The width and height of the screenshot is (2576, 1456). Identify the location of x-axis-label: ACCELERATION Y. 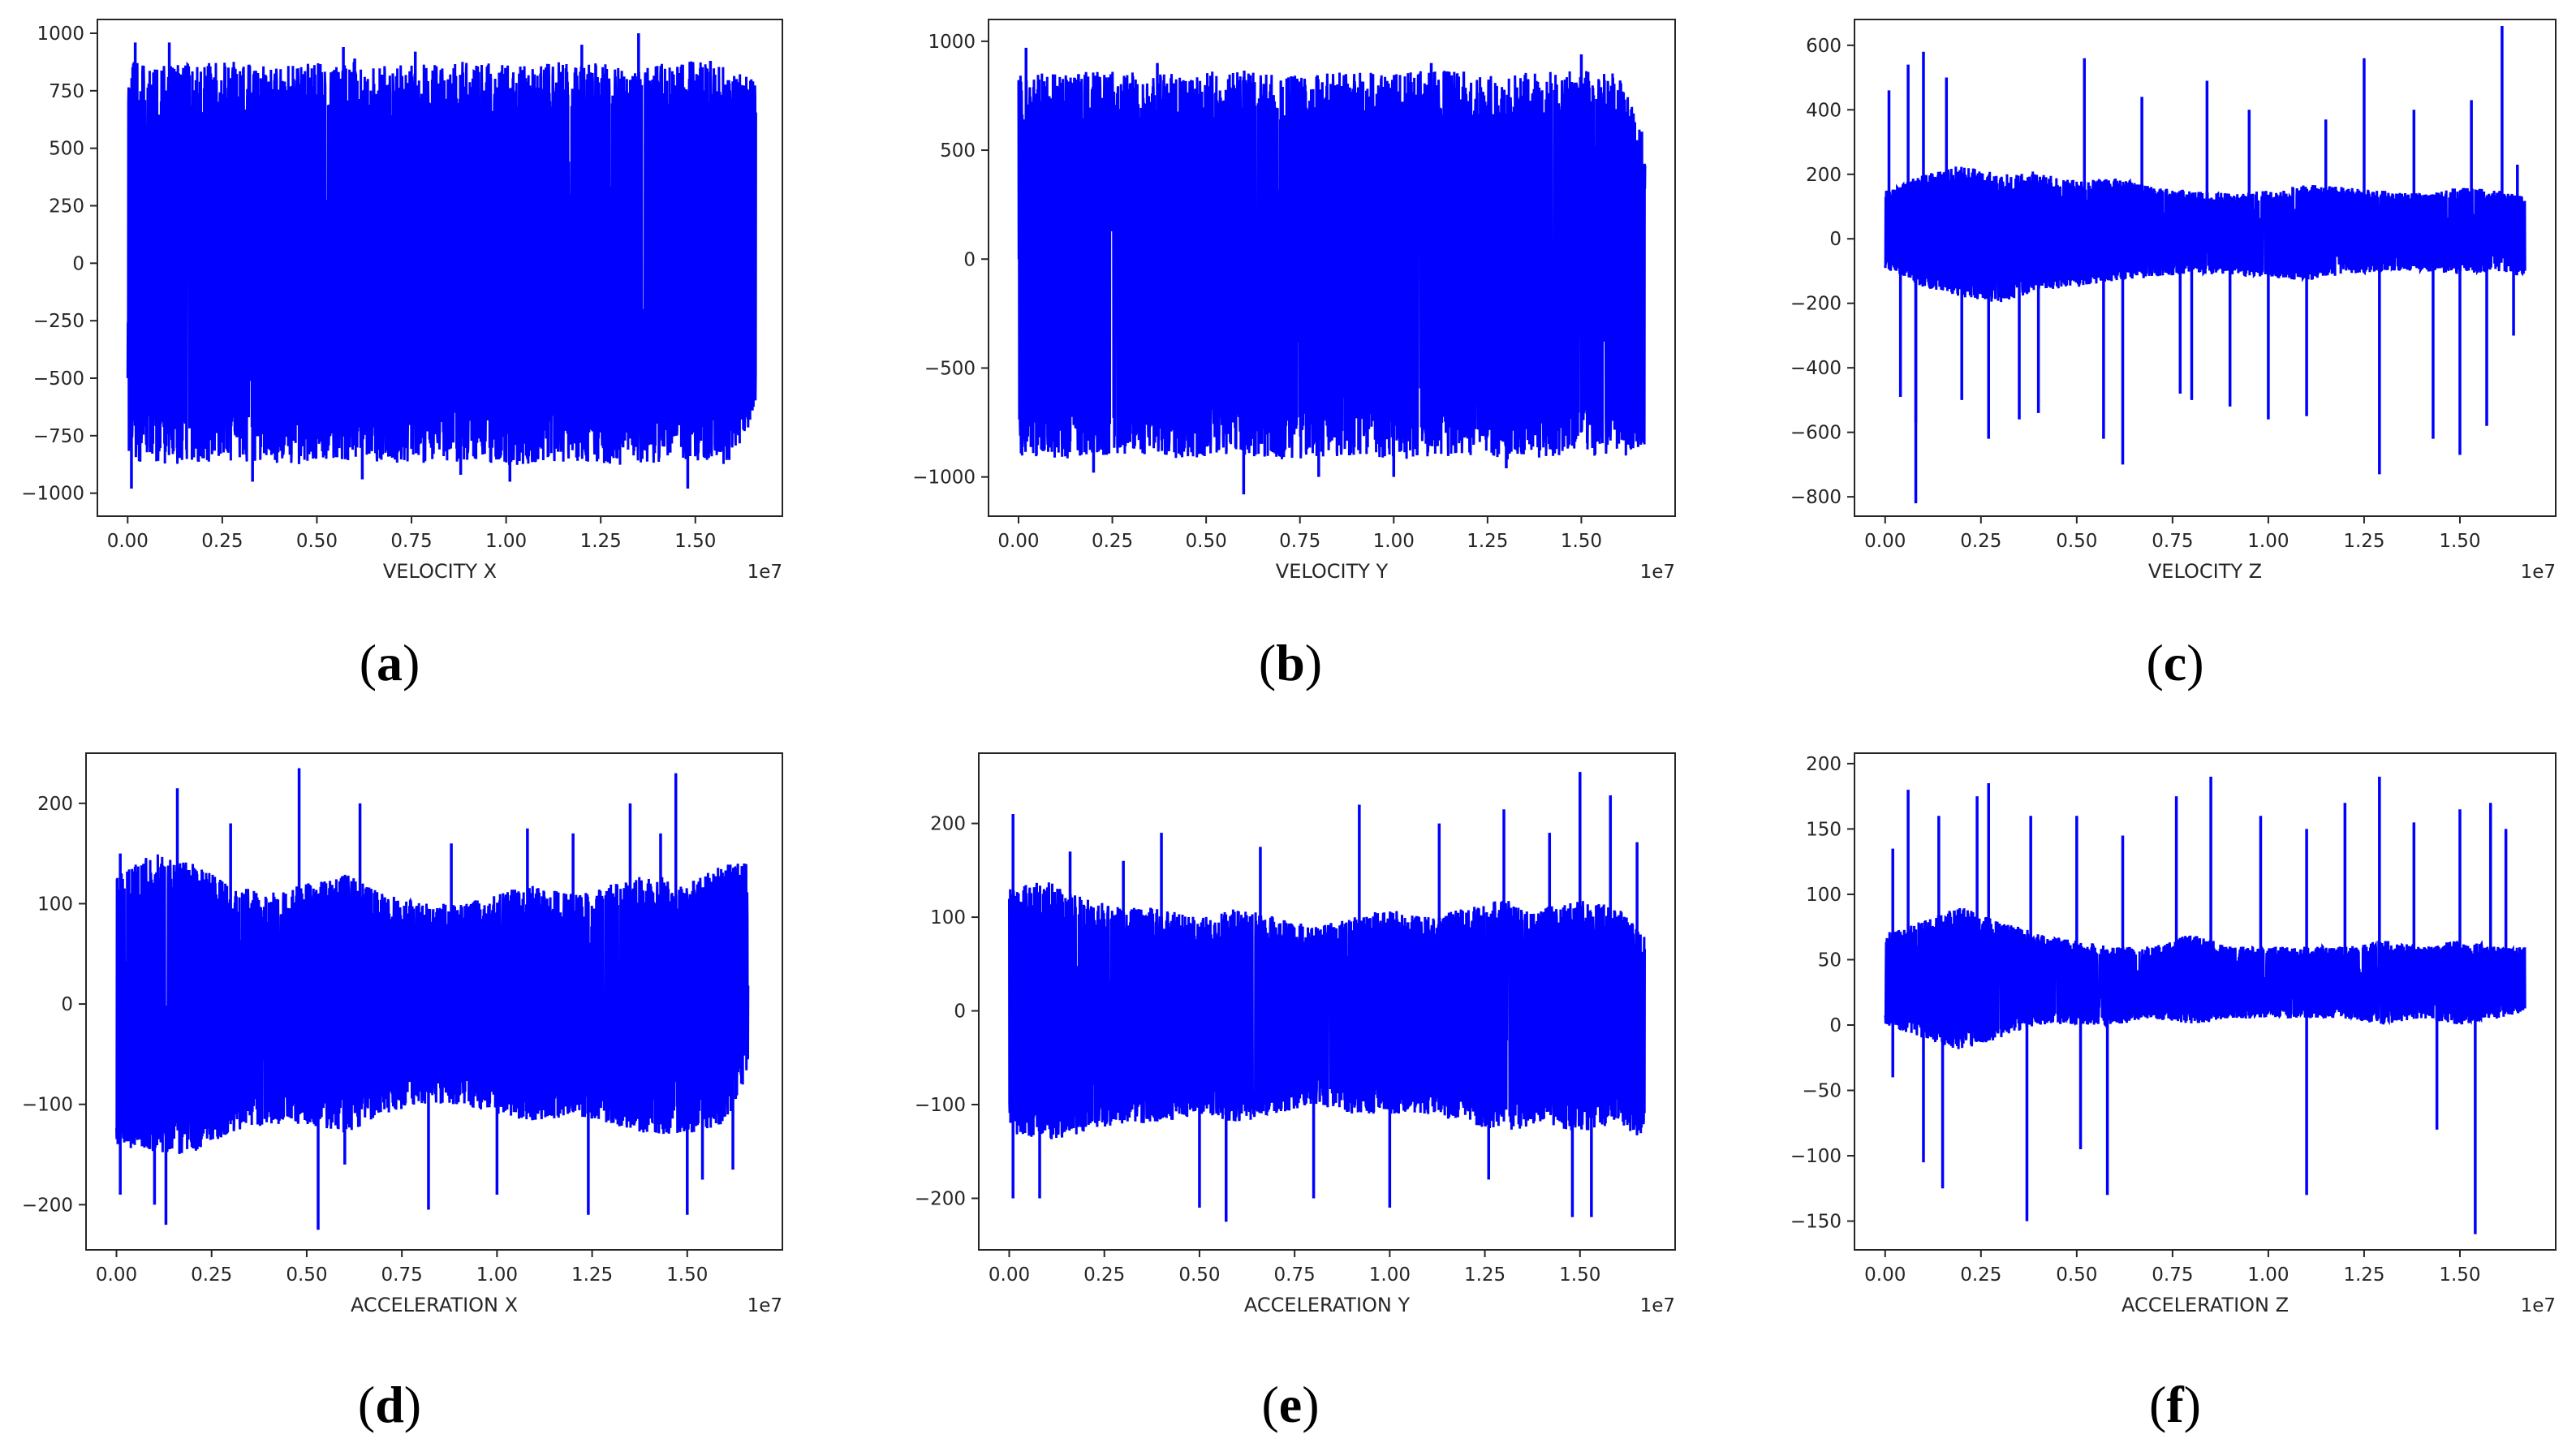
(1327, 1305).